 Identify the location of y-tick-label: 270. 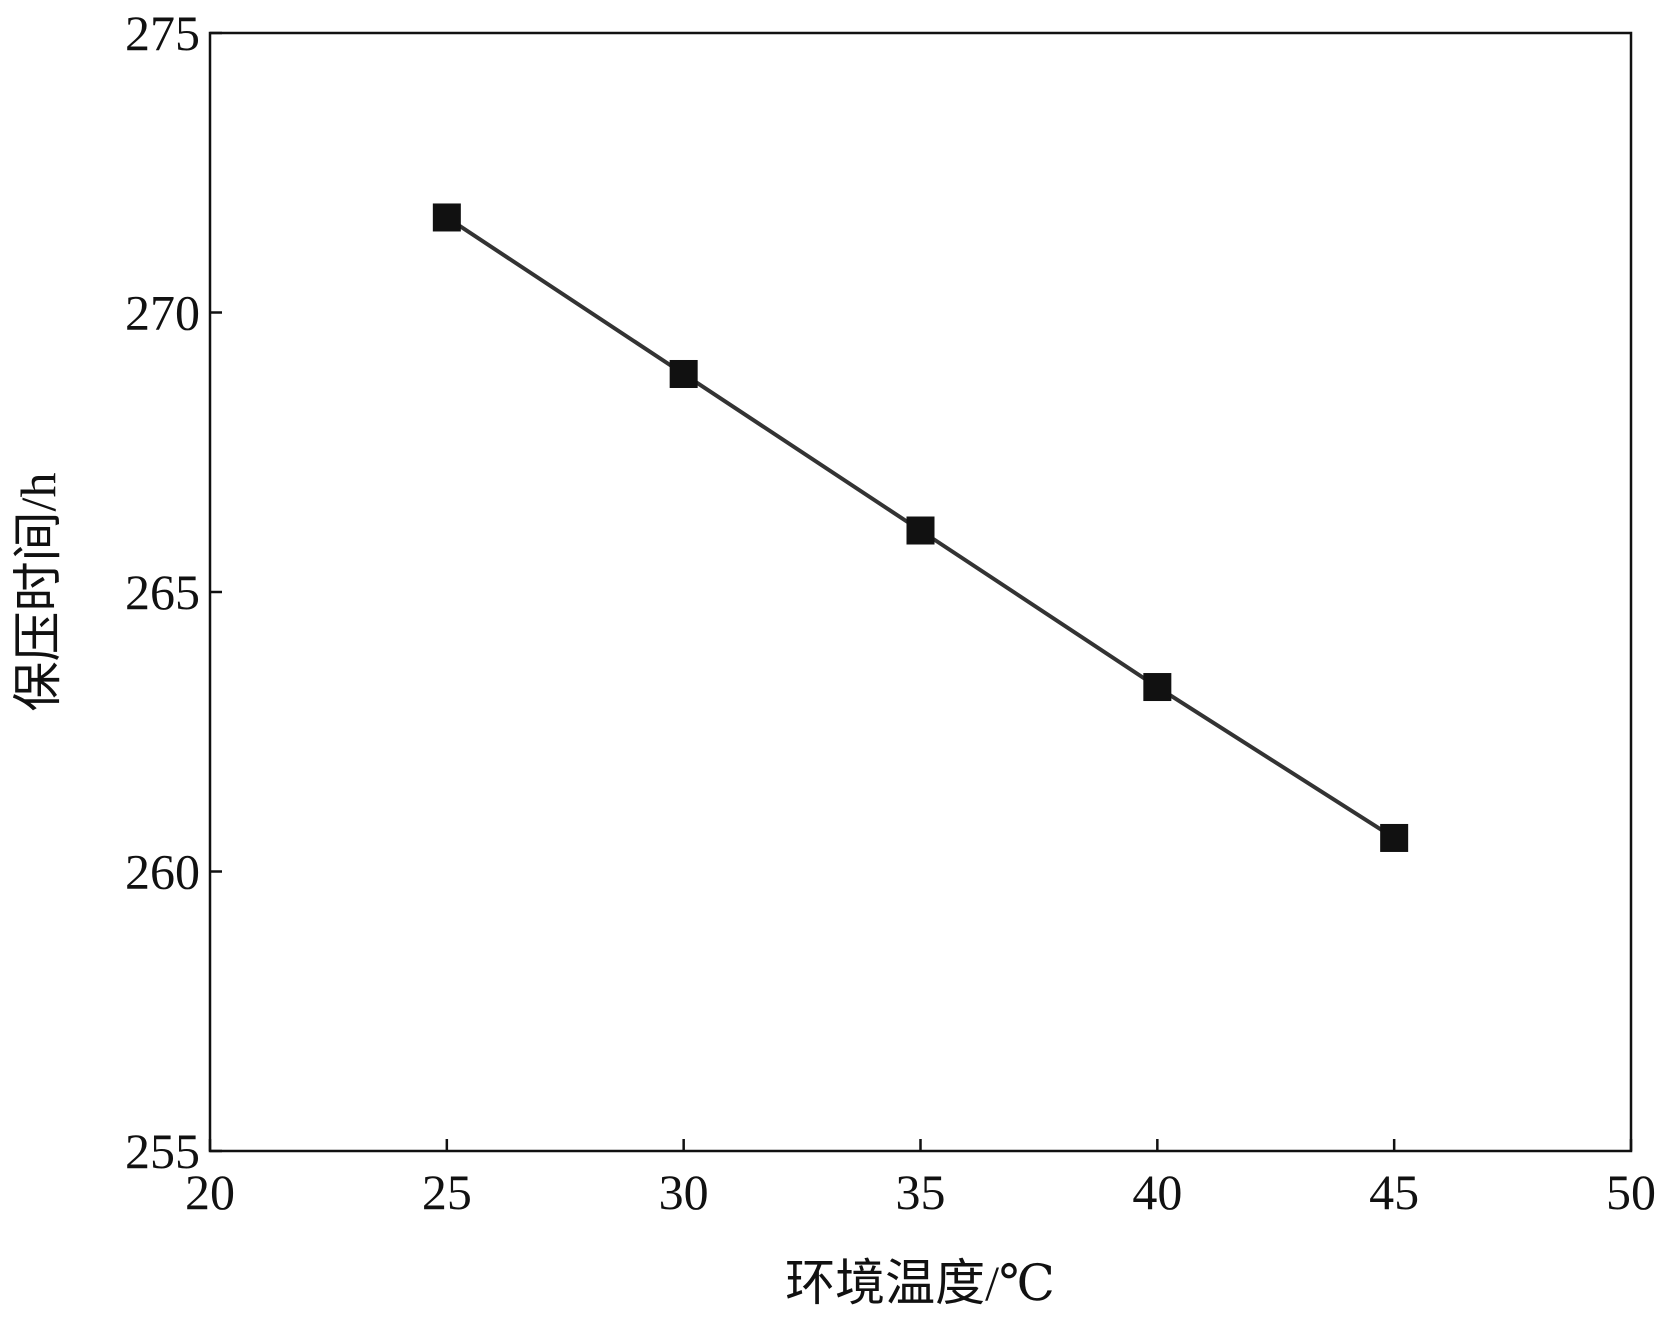
(162, 313).